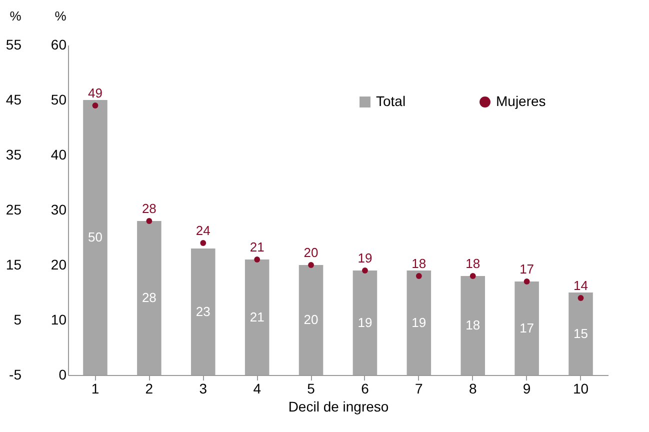 The height and width of the screenshot is (432, 649). I want to click on x-tick-label: 4, so click(257, 388).